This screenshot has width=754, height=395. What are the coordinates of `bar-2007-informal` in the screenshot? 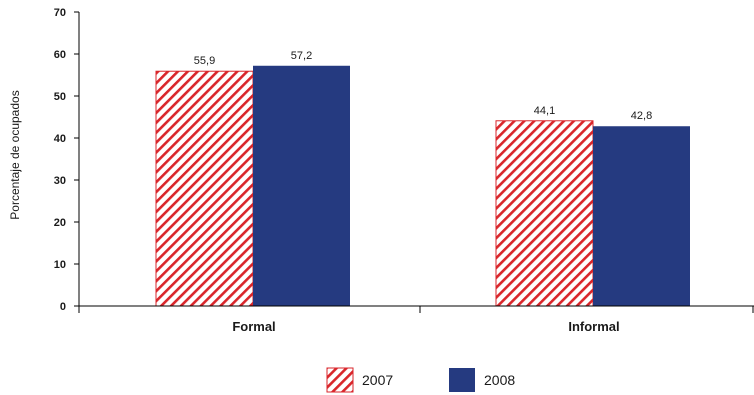 It's located at (544, 213).